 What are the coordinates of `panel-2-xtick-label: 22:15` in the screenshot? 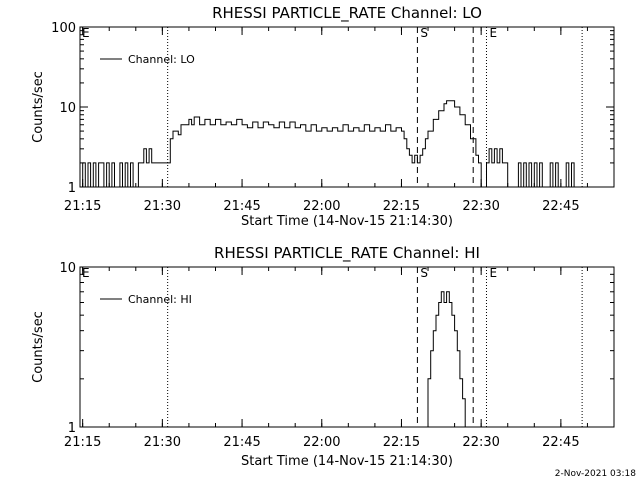 It's located at (401, 442).